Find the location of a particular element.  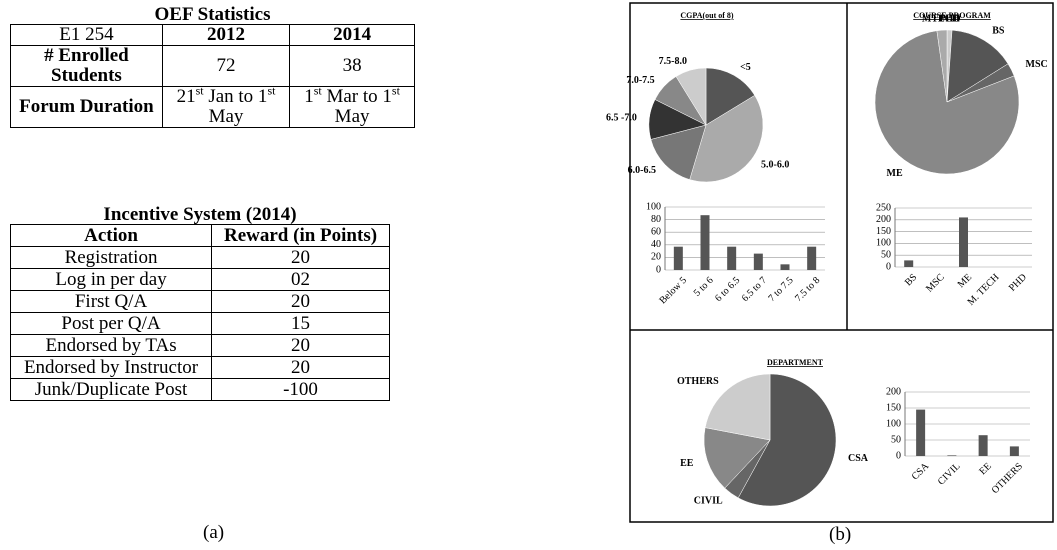

table-row: Junk/Duplicate Post -100 is located at coordinates (199, 389).